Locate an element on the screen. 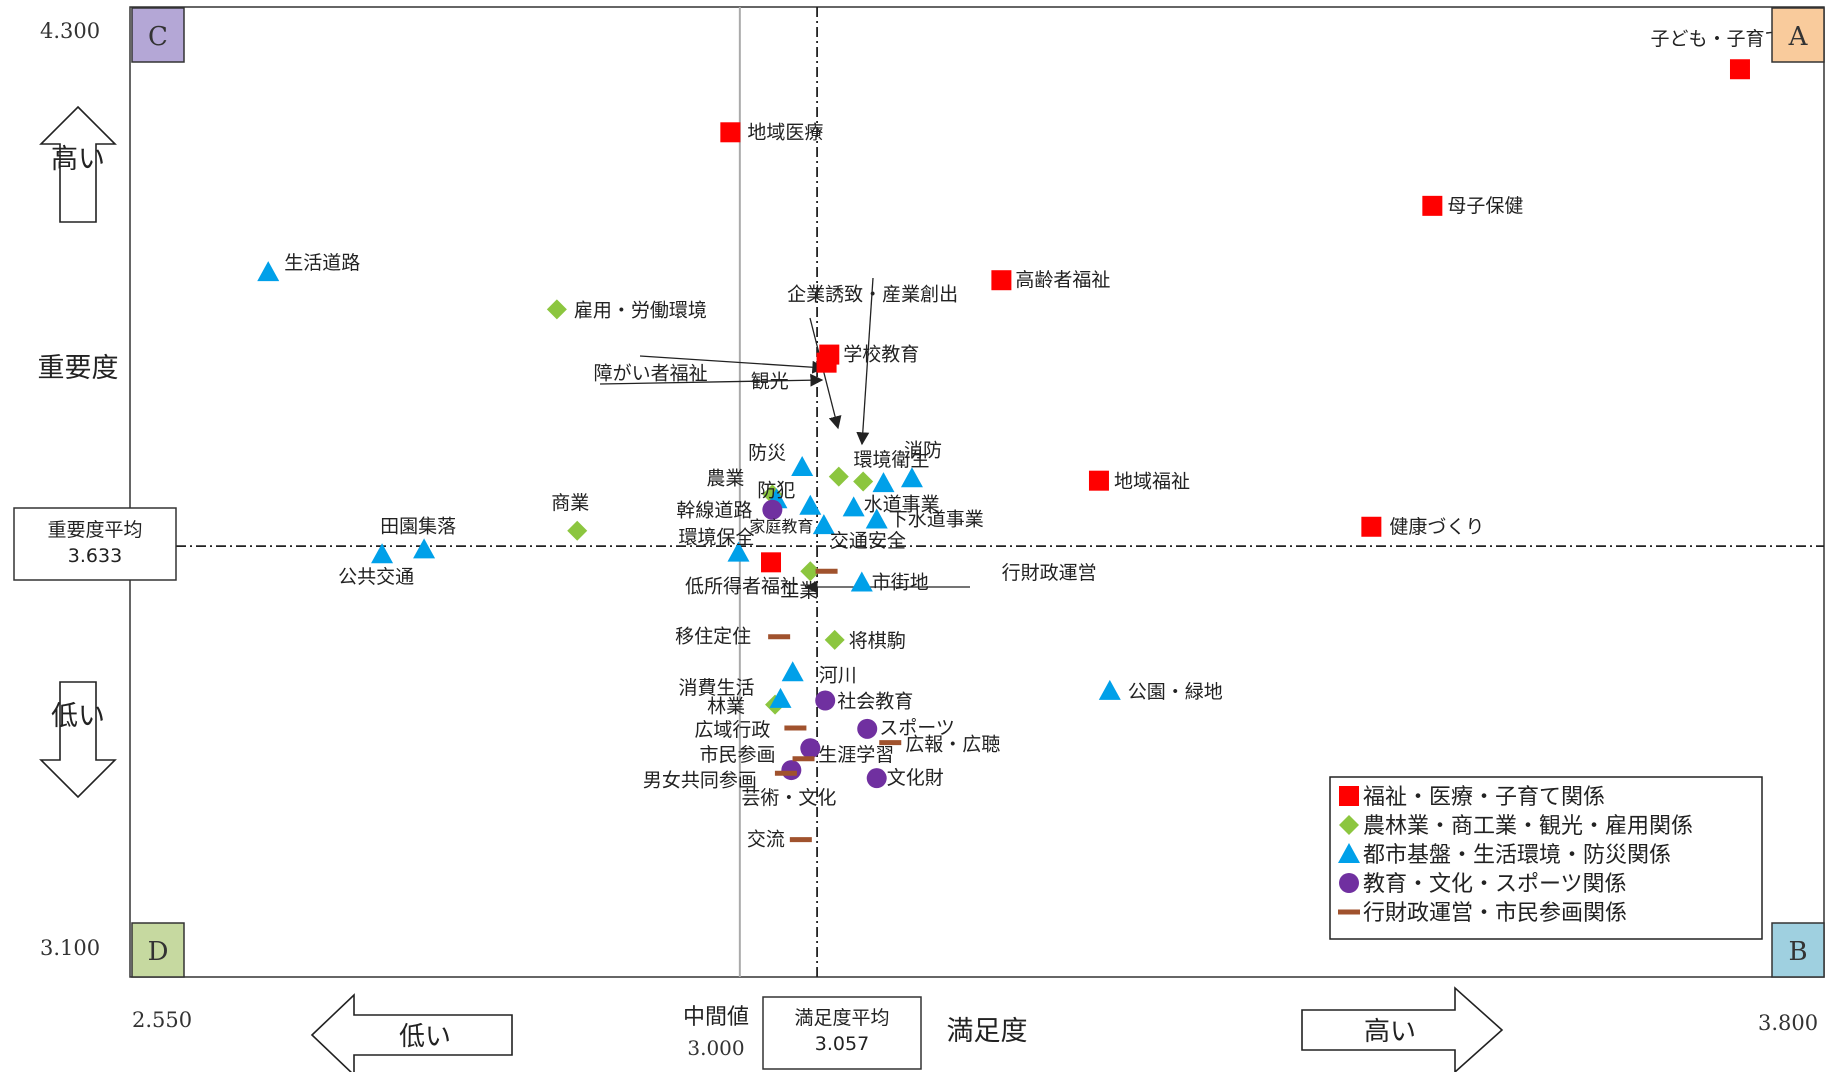 The height and width of the screenshot is (1072, 1834). legend-label: 行財政運営・市民参画関係 is located at coordinates (1495, 913).